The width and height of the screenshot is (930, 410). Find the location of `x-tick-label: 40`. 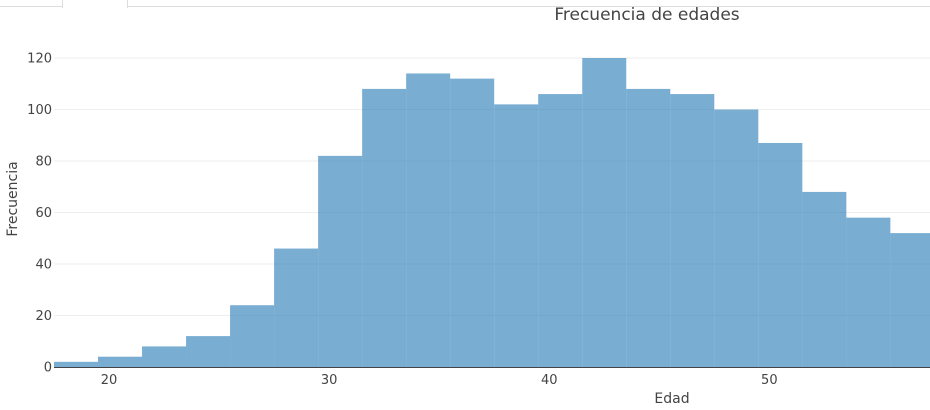

x-tick-label: 40 is located at coordinates (549, 380).